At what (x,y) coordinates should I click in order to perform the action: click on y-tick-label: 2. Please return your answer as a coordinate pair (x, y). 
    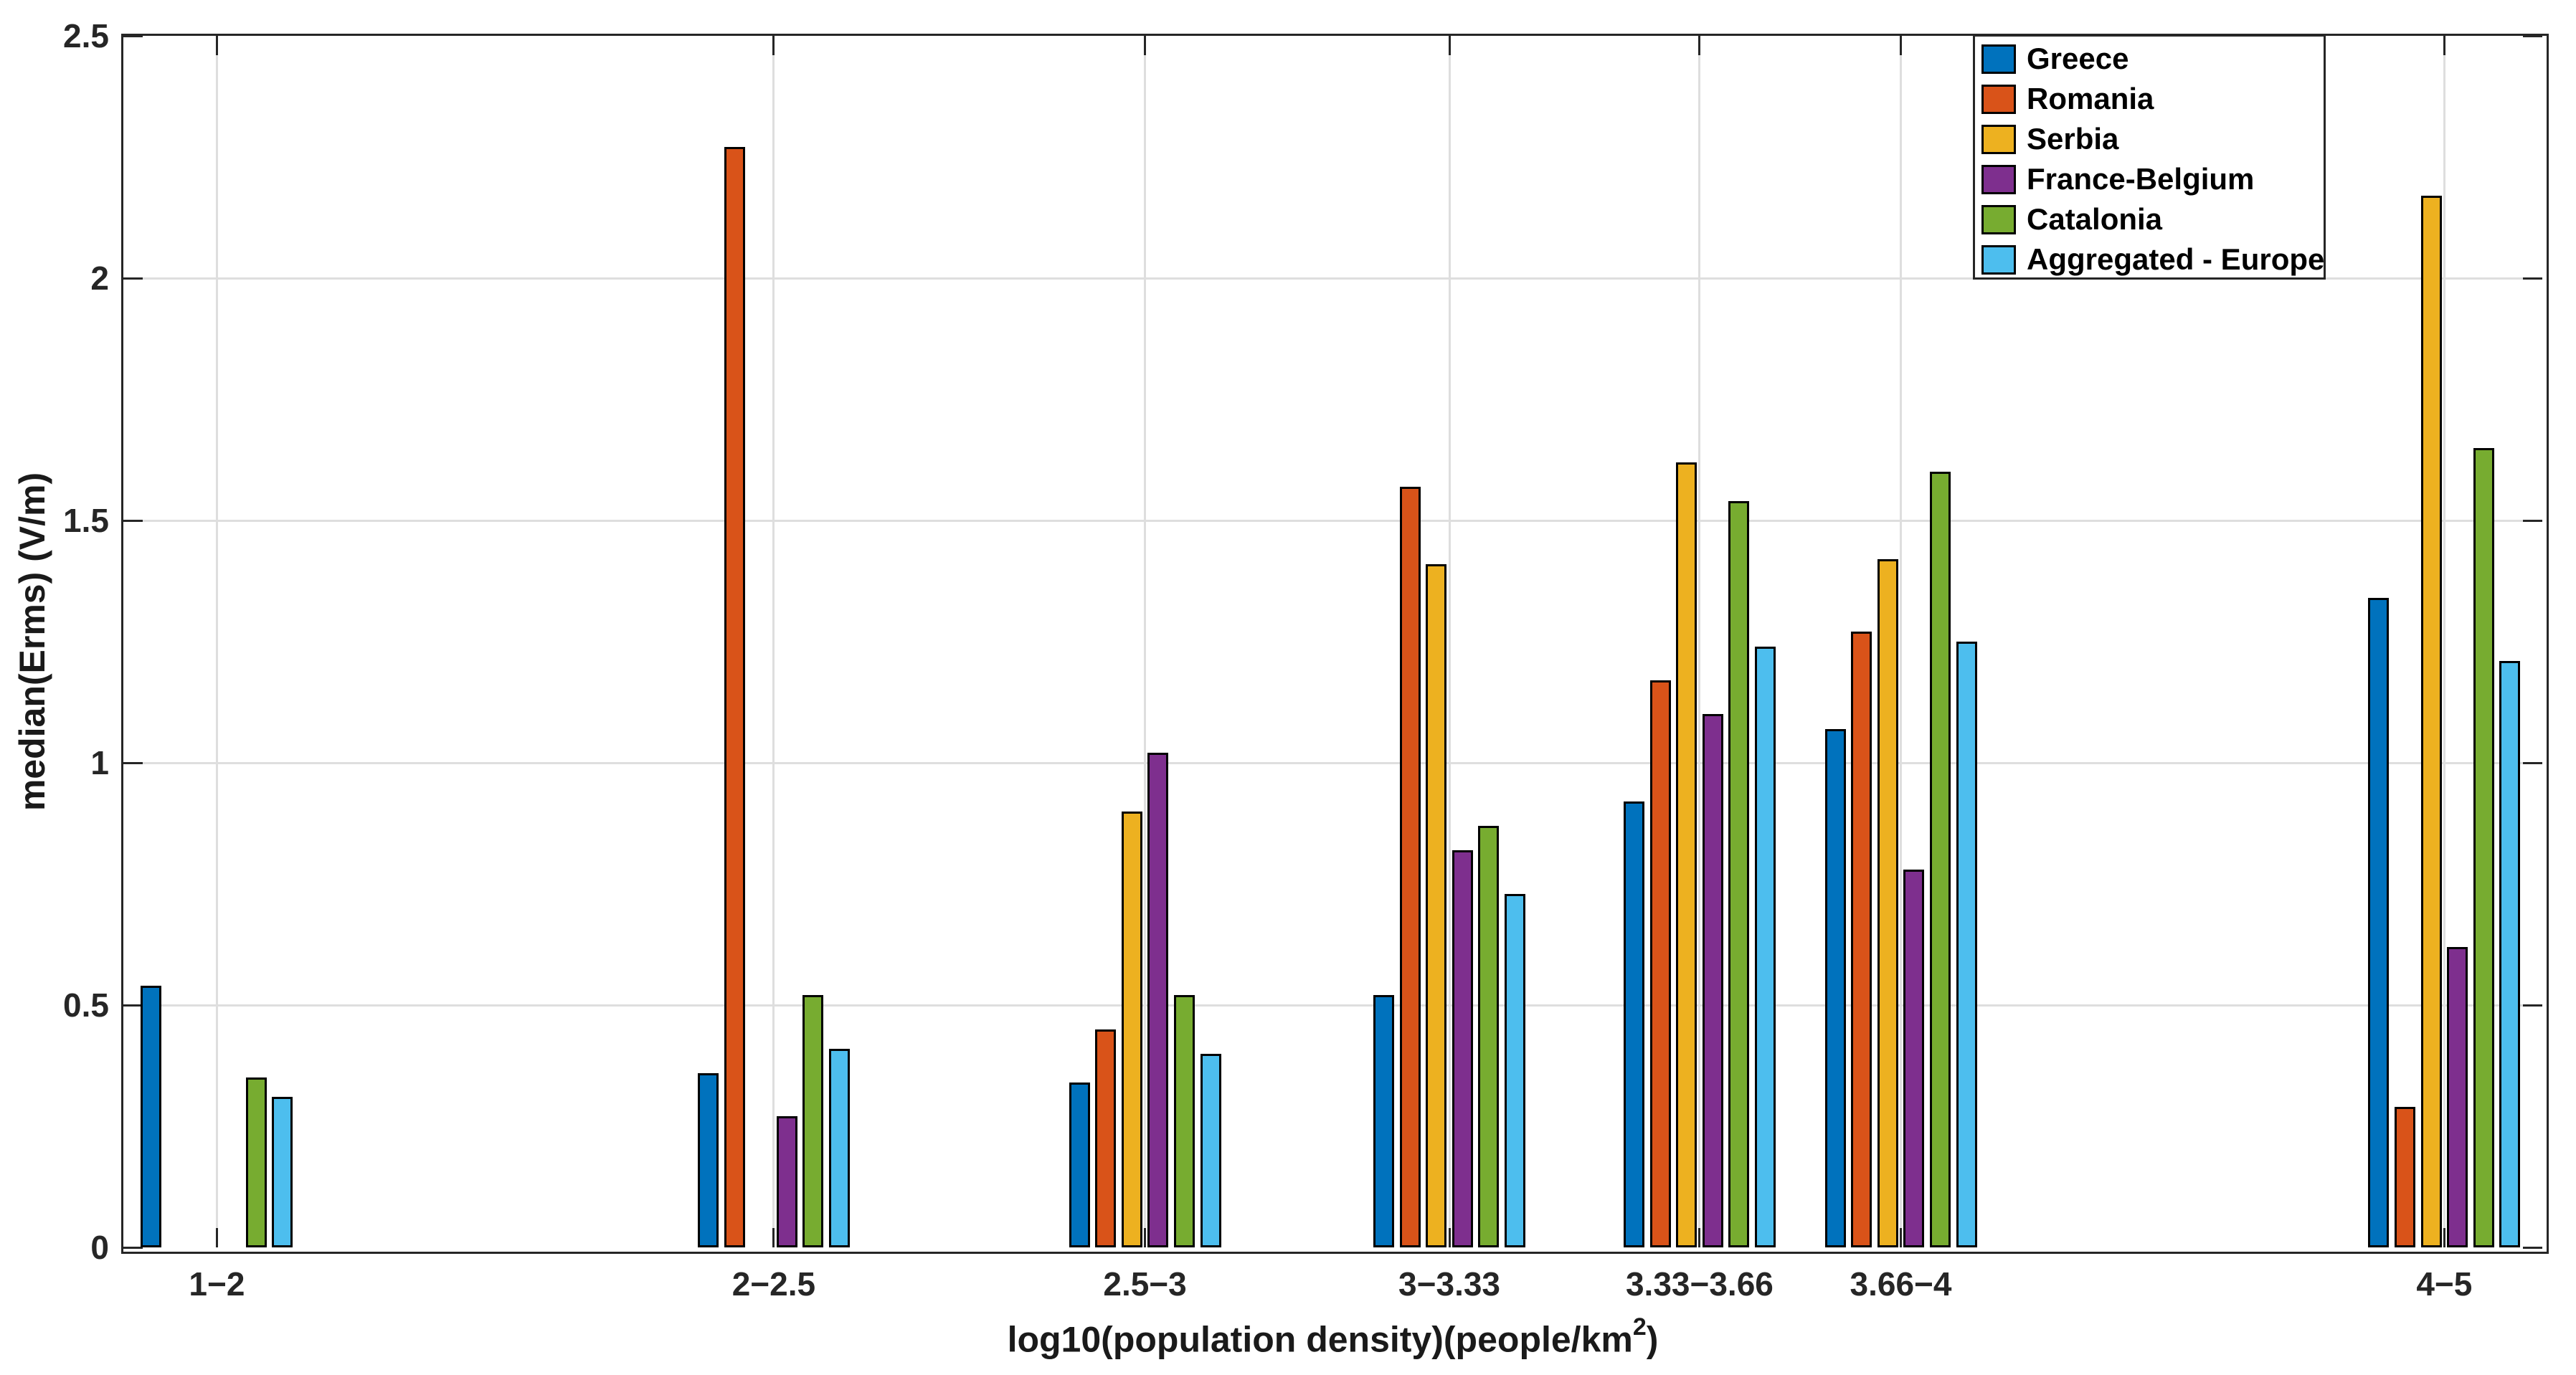
    Looking at the image, I should click on (99, 278).